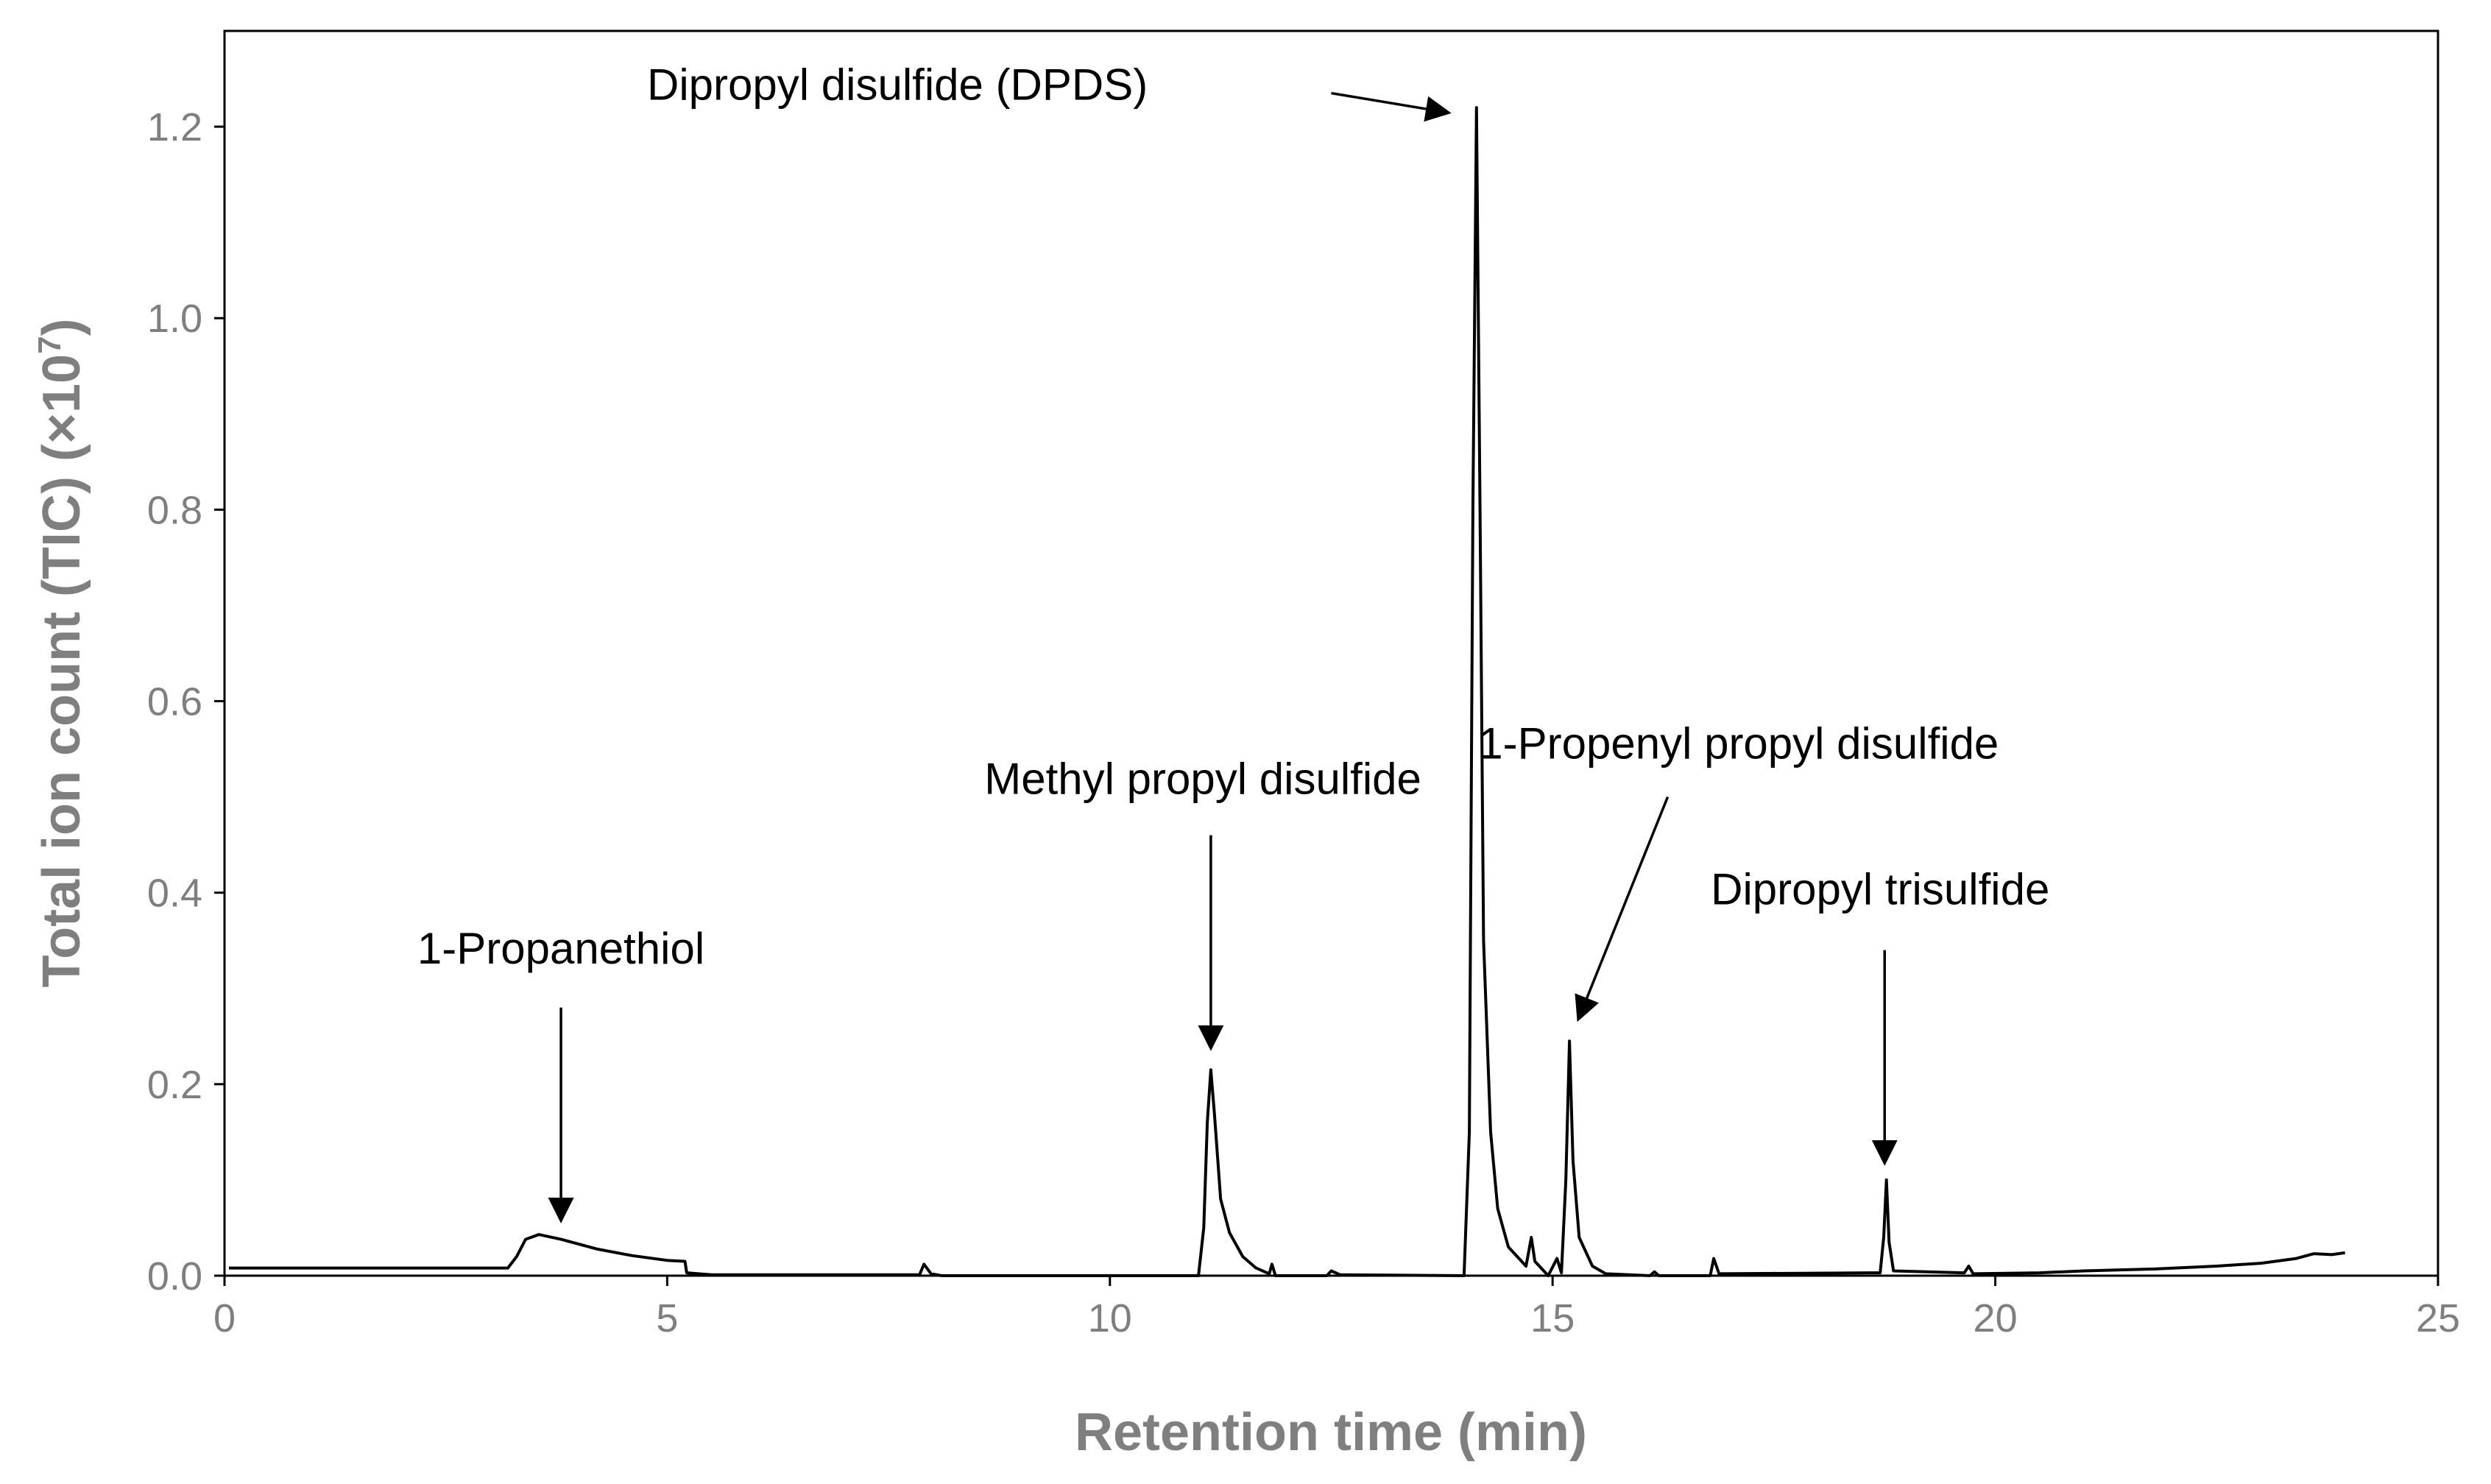 Image resolution: width=2491 pixels, height=1484 pixels. What do you see at coordinates (174, 510) in the screenshot?
I see `y-tick-label: 0.8` at bounding box center [174, 510].